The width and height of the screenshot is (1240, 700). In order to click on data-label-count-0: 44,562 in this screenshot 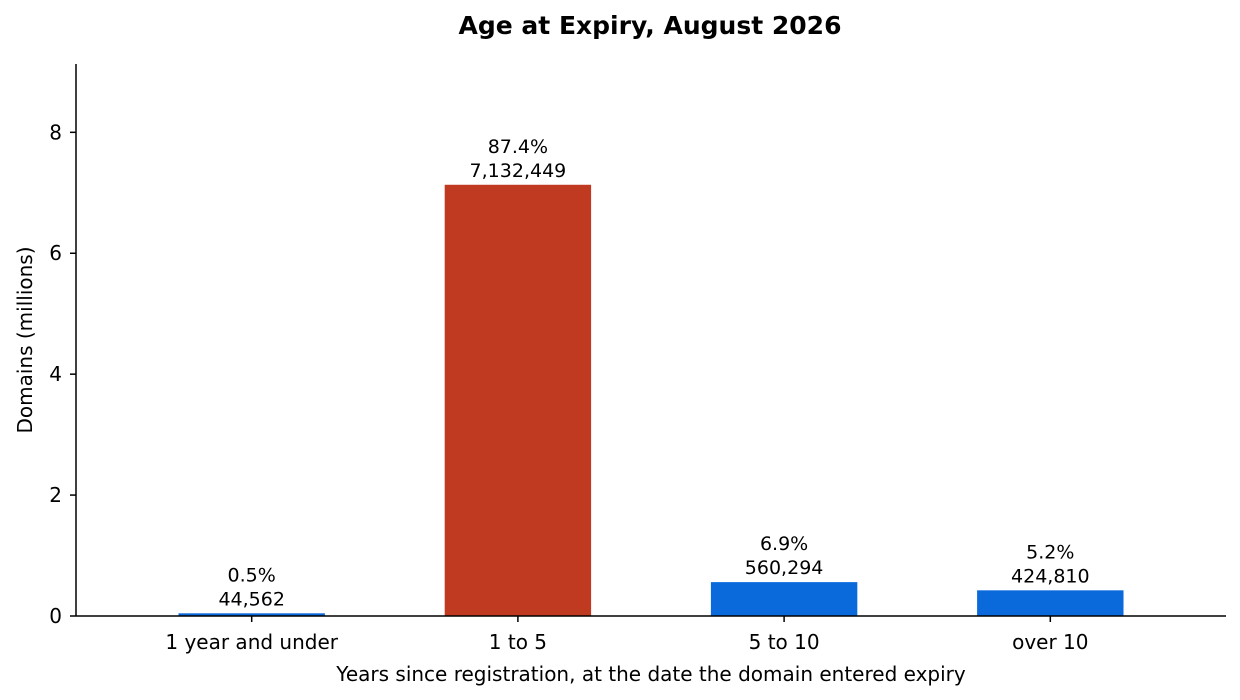, I will do `click(251, 599)`.